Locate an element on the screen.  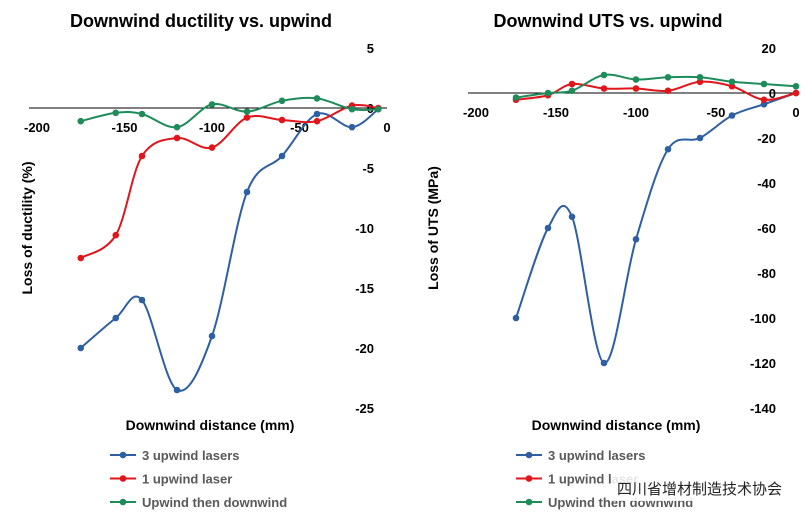
legend-entry: 1 upwind laser is located at coordinates (171, 479).